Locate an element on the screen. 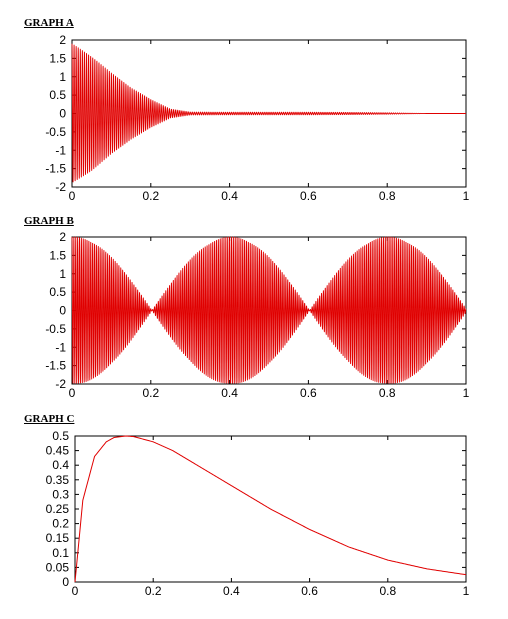 Image resolution: width=508 pixels, height=619 pixels. graph-c-xtick-label: 0.6 is located at coordinates (309, 591).